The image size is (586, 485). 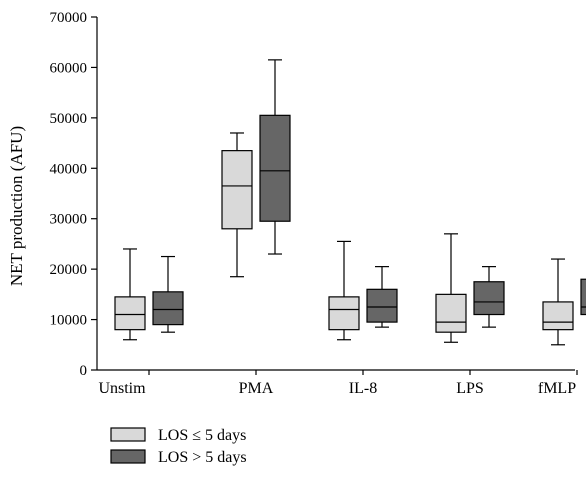 I want to click on legend-label: LOS ≤ 5 days, so click(x=202, y=435).